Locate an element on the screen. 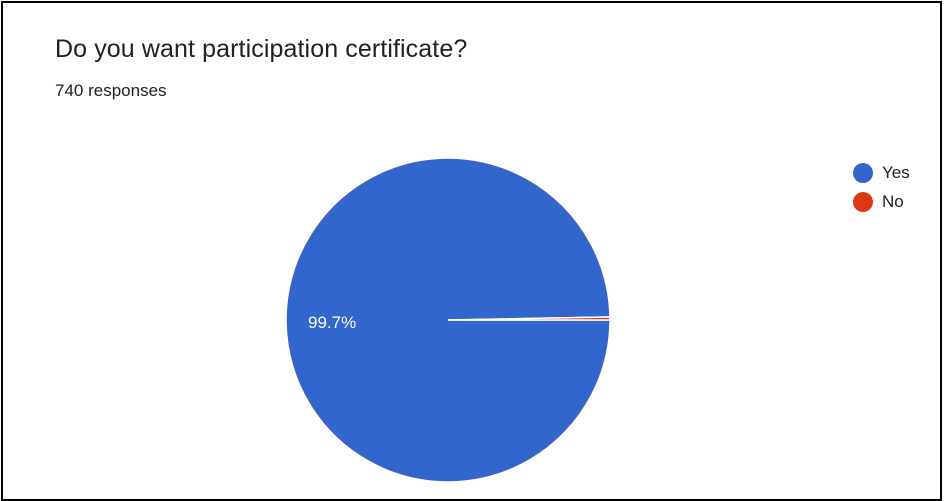 The width and height of the screenshot is (946, 501). legend-label-no: No is located at coordinates (893, 201).